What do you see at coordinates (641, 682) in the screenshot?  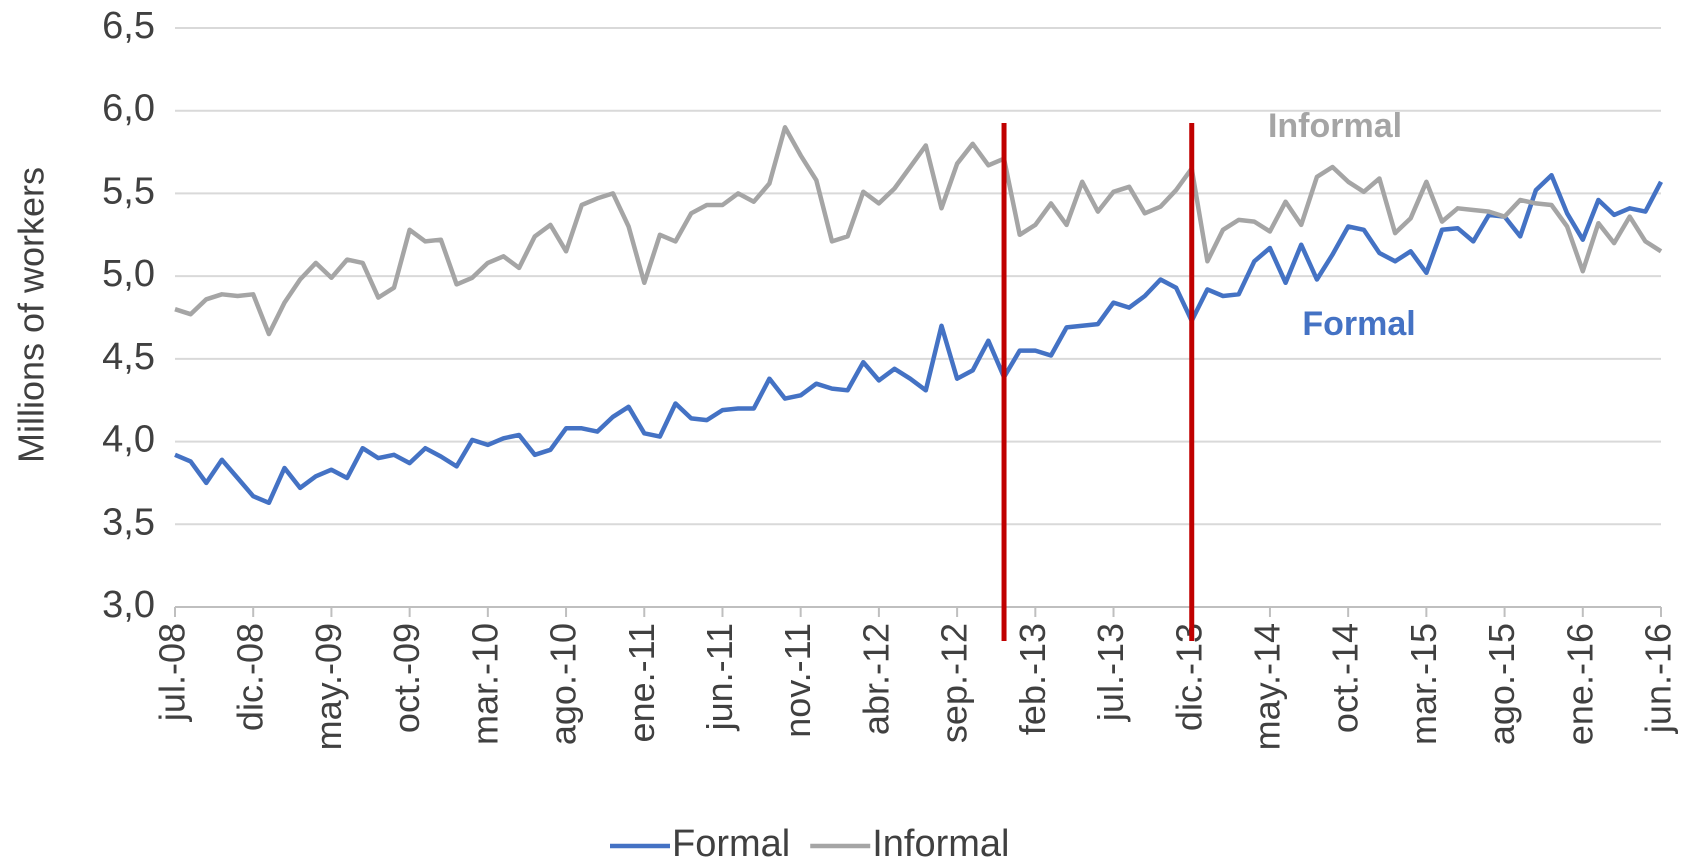 I see `x-tick-label: ene.-11` at bounding box center [641, 682].